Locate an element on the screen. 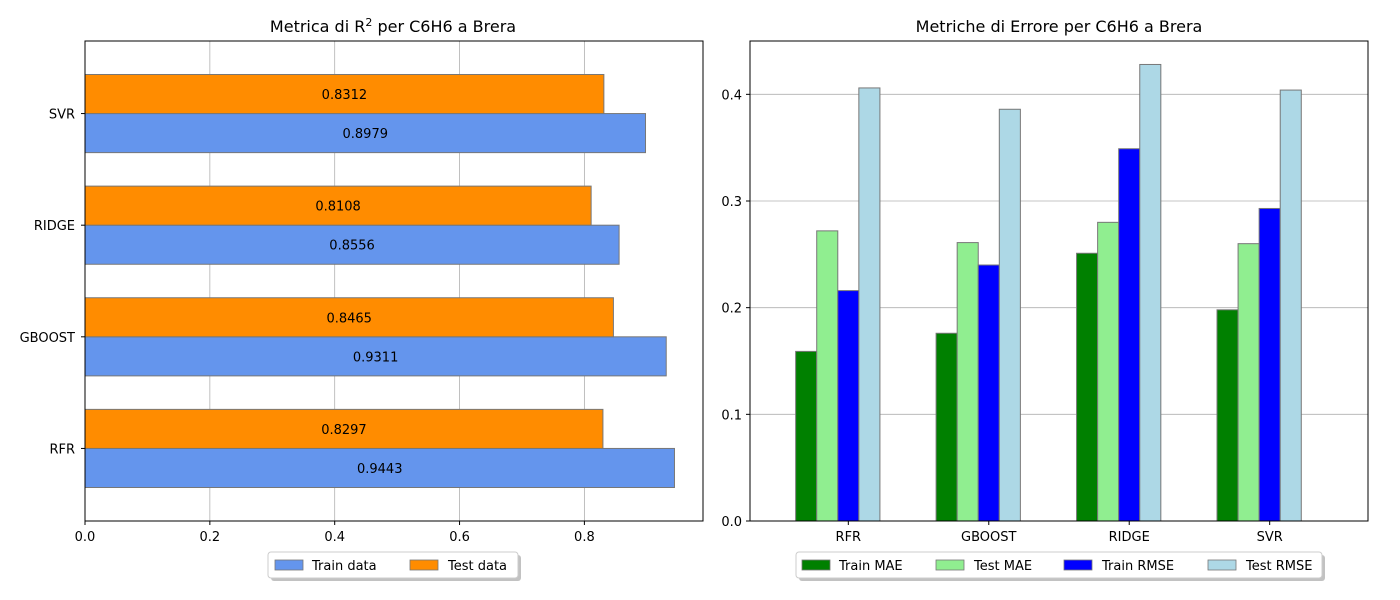 The image size is (1400, 600). bar-train-mae-rfr is located at coordinates (806, 436).